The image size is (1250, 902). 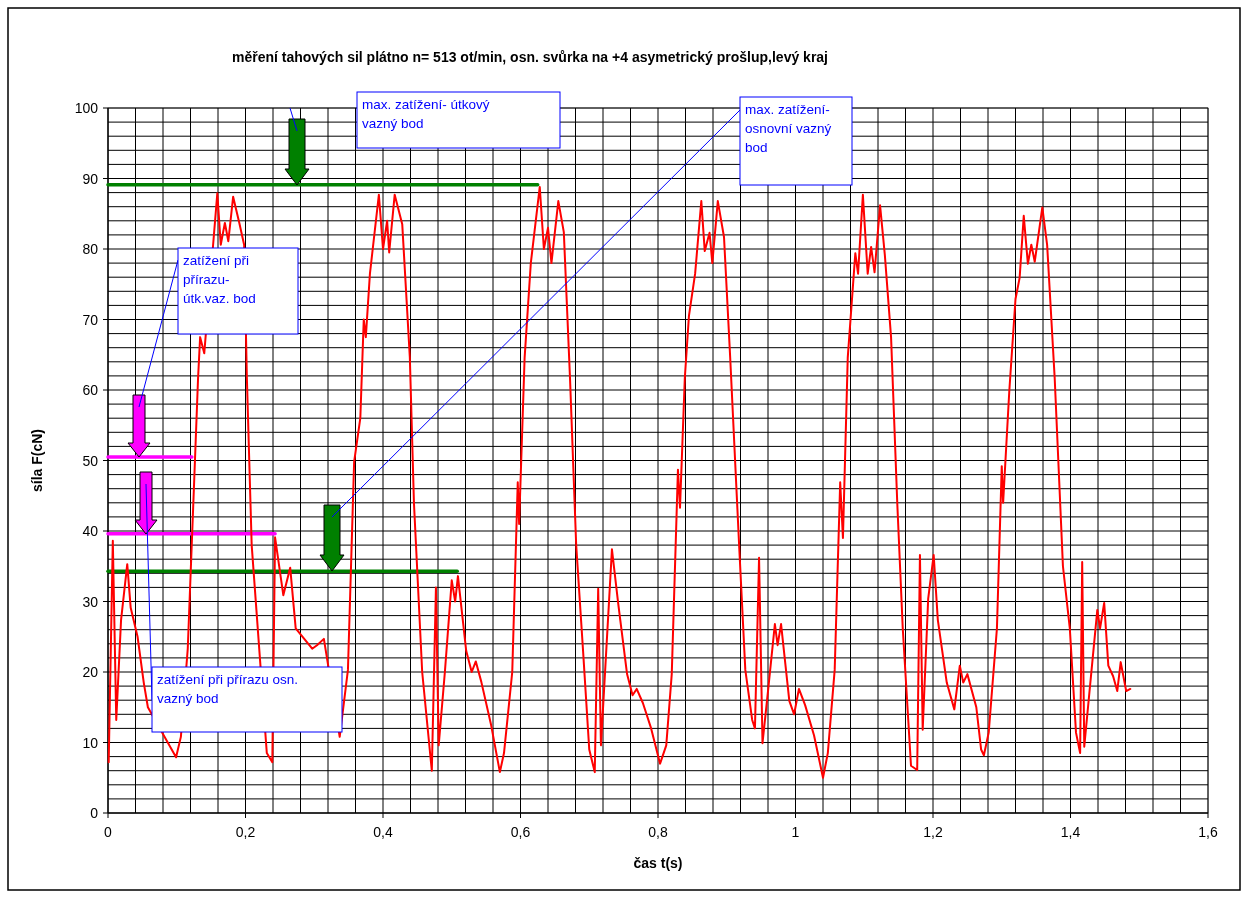 I want to click on y-tick-label: 20, so click(x=90, y=672).